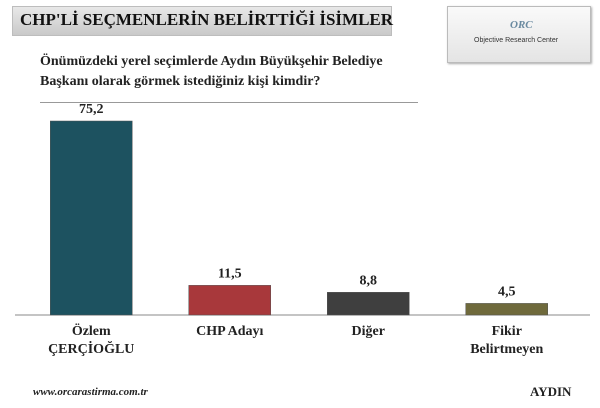 The image size is (600, 408). What do you see at coordinates (229, 102) in the screenshot?
I see `rule` at bounding box center [229, 102].